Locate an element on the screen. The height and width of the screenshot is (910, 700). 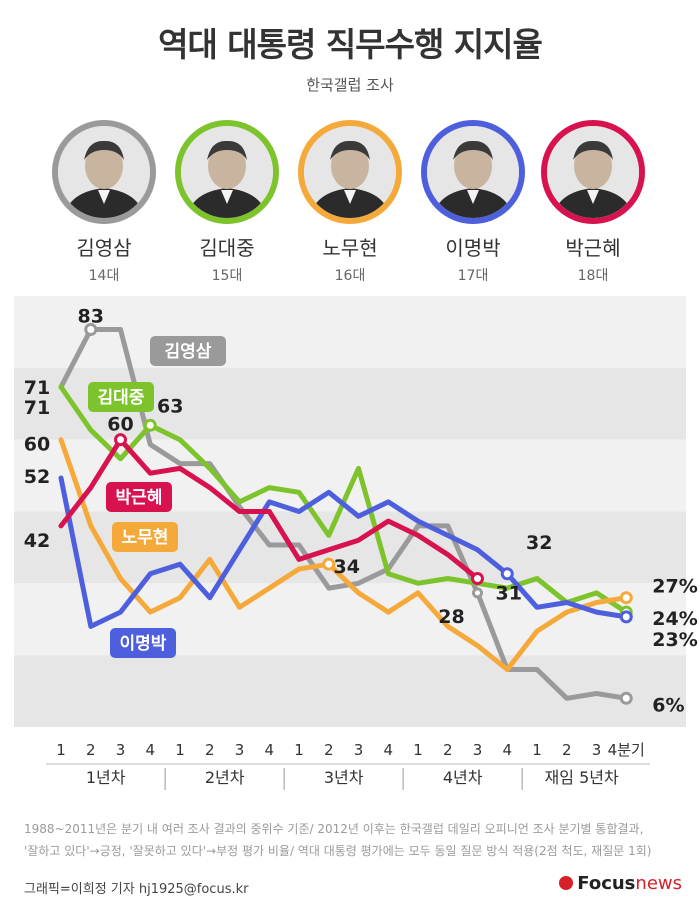
graphic-credit: 그래픽=이희정 기자 hj1925@focus.kr is located at coordinates (136, 889).